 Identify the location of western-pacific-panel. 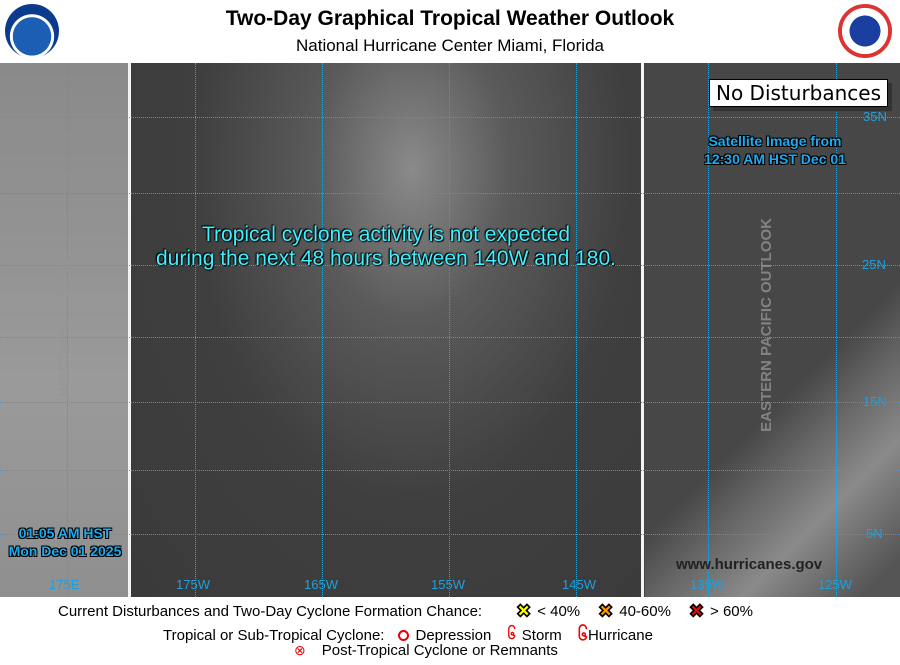
(64, 330).